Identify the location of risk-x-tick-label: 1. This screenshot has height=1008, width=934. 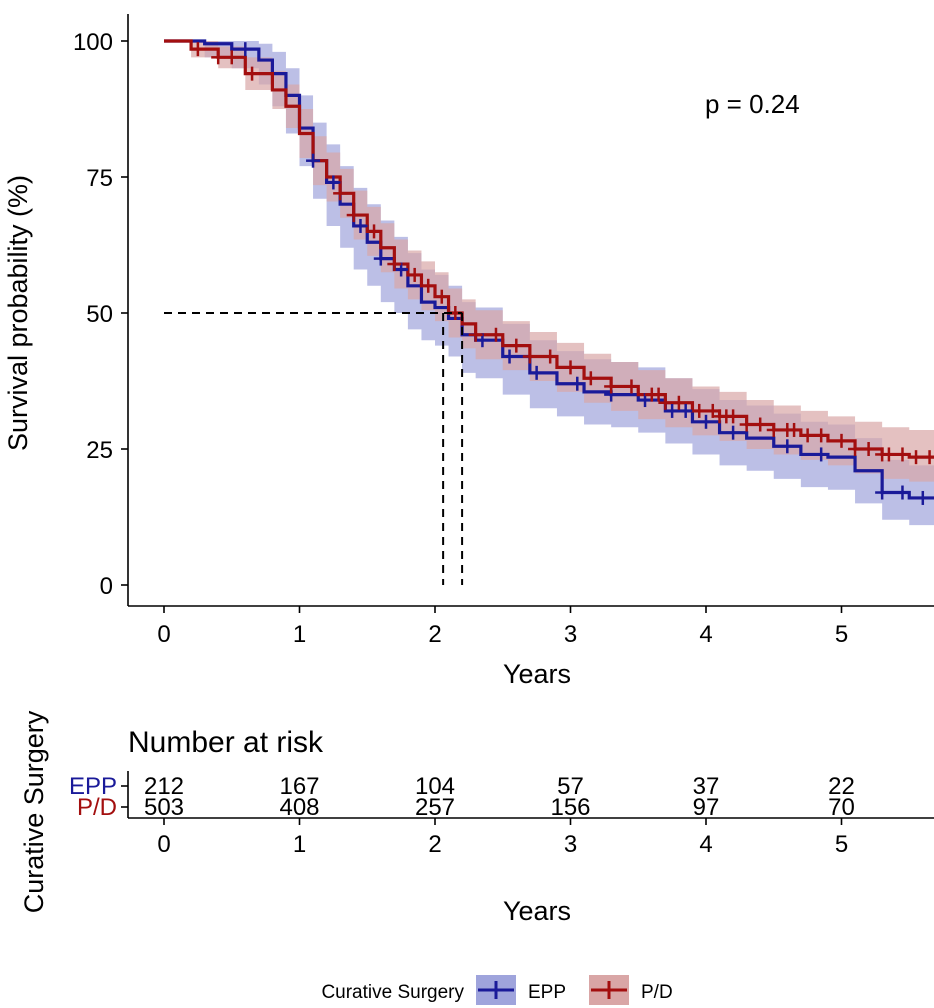
(299, 844).